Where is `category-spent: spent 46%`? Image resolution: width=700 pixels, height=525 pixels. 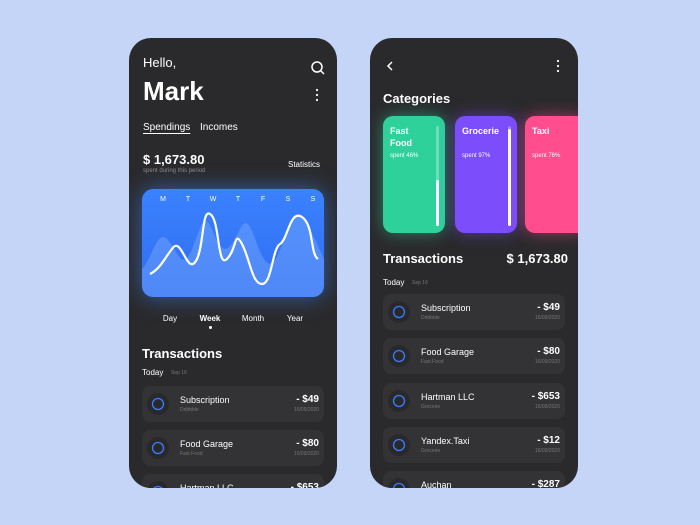 category-spent: spent 46% is located at coordinates (404, 156).